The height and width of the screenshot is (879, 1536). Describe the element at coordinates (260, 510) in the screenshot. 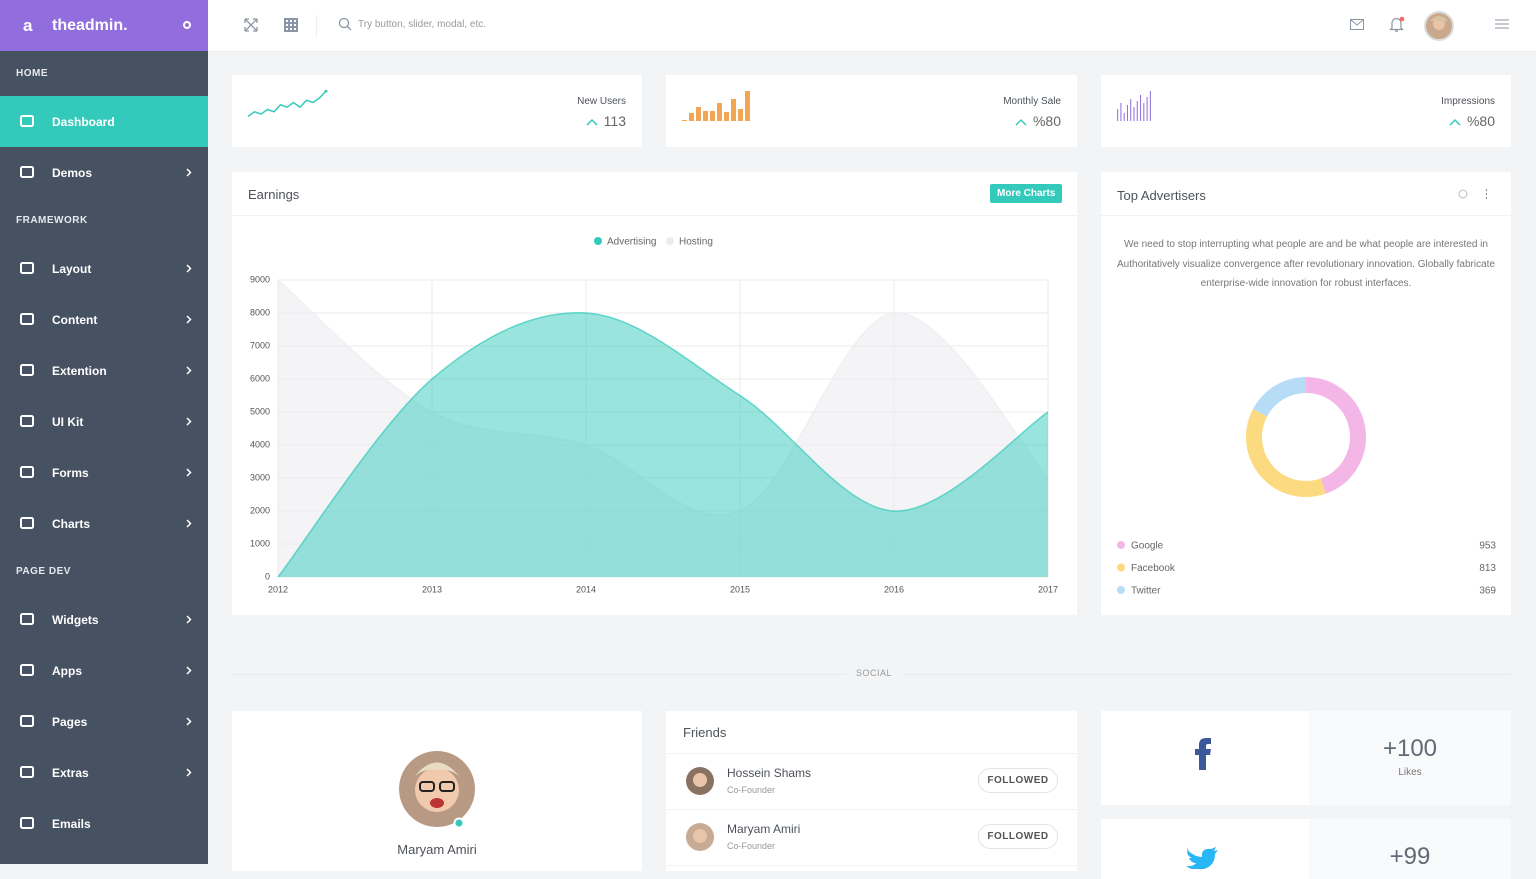

I see `y-tick-label: 2000` at that location.